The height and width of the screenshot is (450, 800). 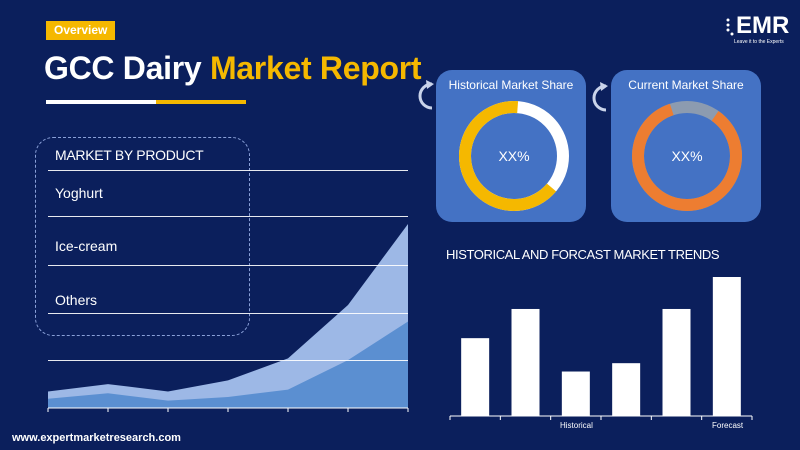 What do you see at coordinates (759, 42) in the screenshot?
I see `logo-tagline: Leave it to the Experts` at bounding box center [759, 42].